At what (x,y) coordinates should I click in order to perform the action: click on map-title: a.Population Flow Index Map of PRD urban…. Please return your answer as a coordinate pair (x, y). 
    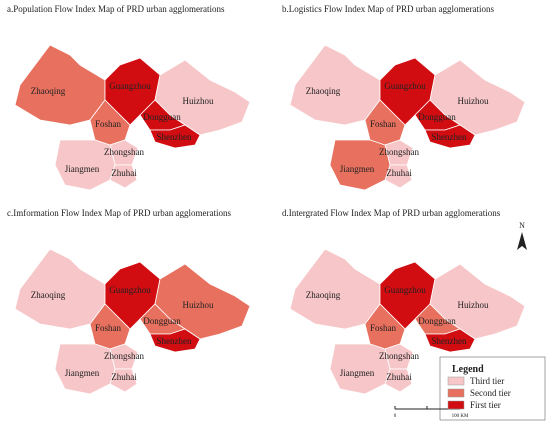
    Looking at the image, I should click on (116, 9).